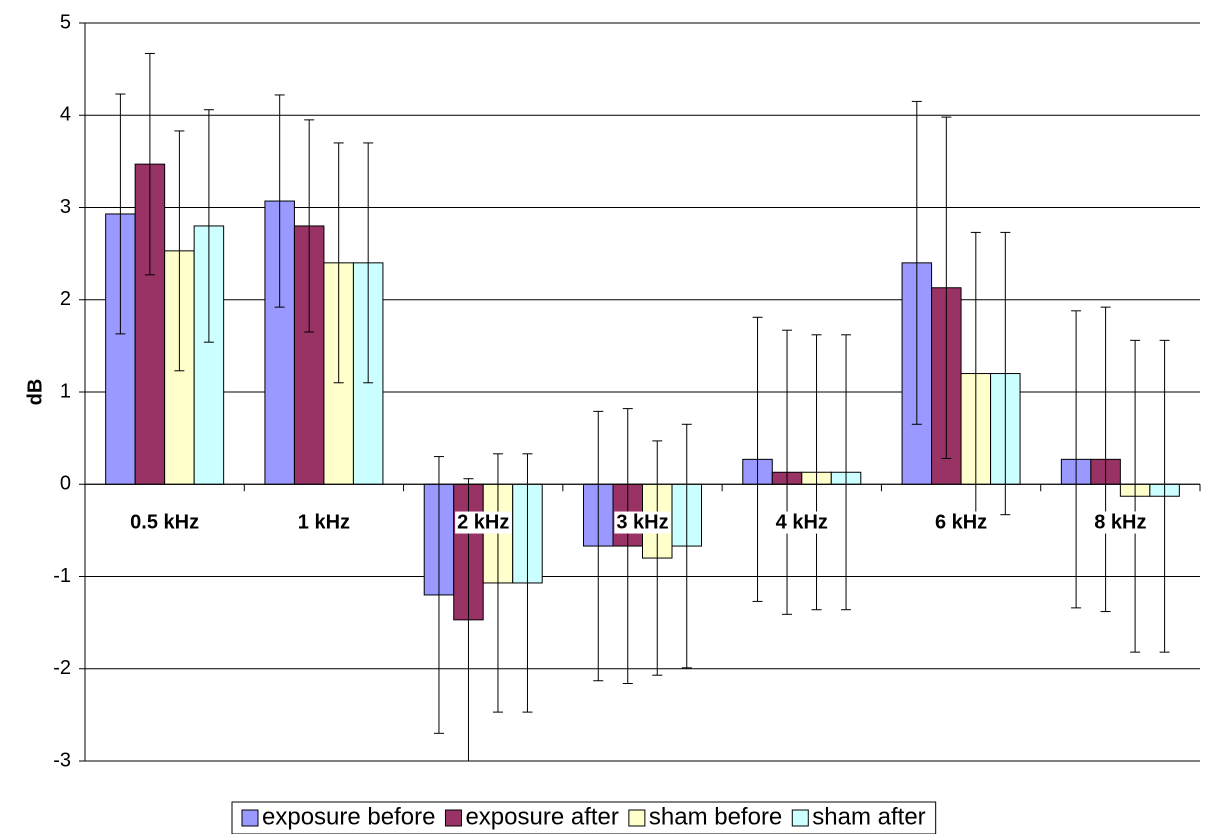 The width and height of the screenshot is (1214, 839). I want to click on x-tick-label: 0.5 kHz, so click(164, 523).